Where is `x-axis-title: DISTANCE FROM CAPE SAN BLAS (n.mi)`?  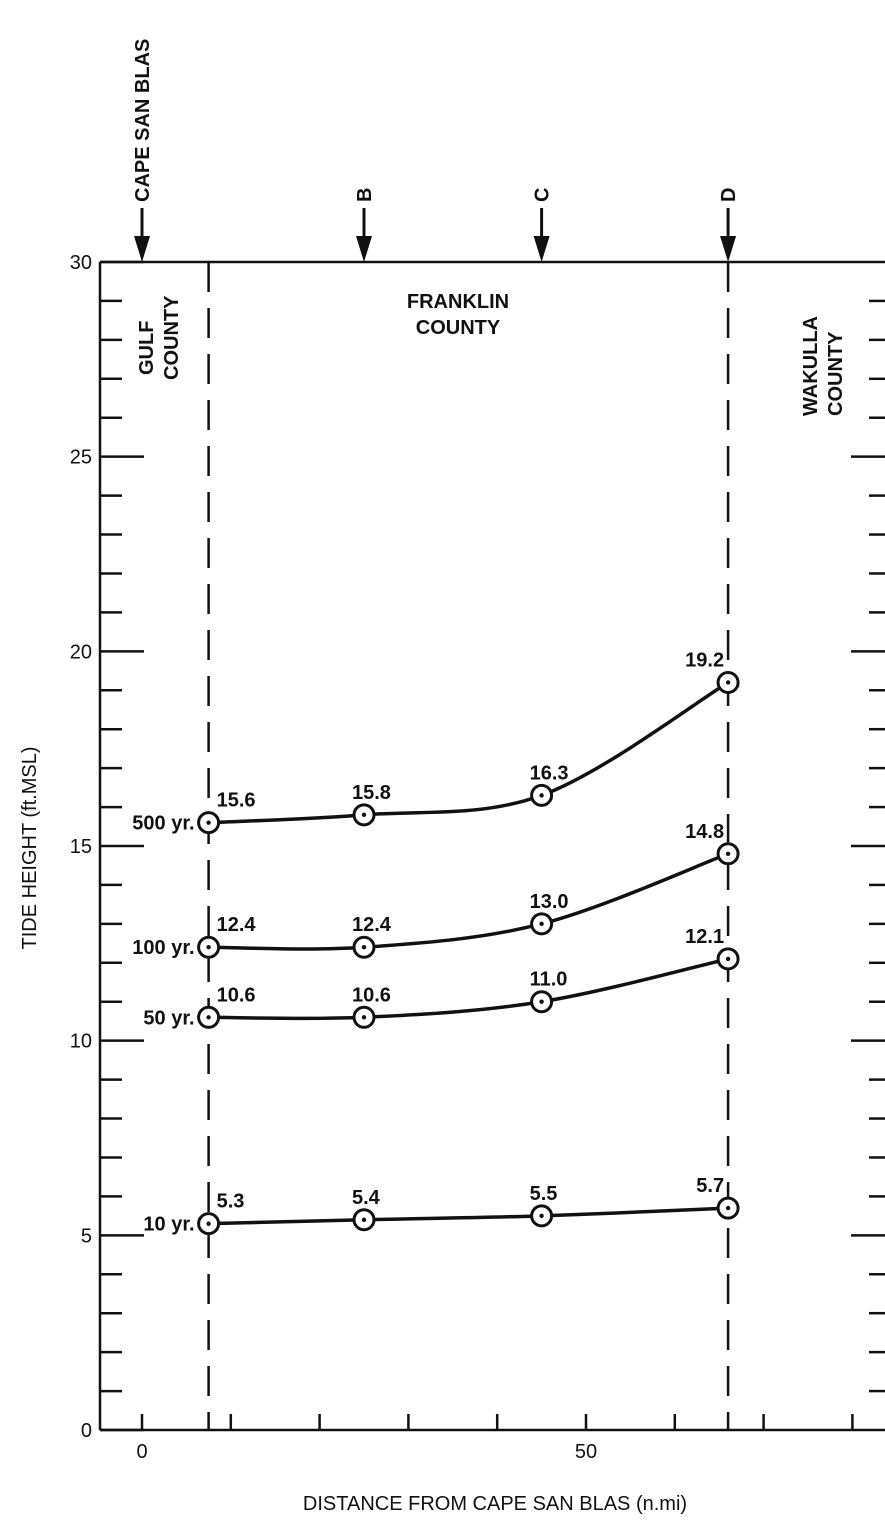
x-axis-title: DISTANCE FROM CAPE SAN BLAS (n.mi) is located at coordinates (495, 1504).